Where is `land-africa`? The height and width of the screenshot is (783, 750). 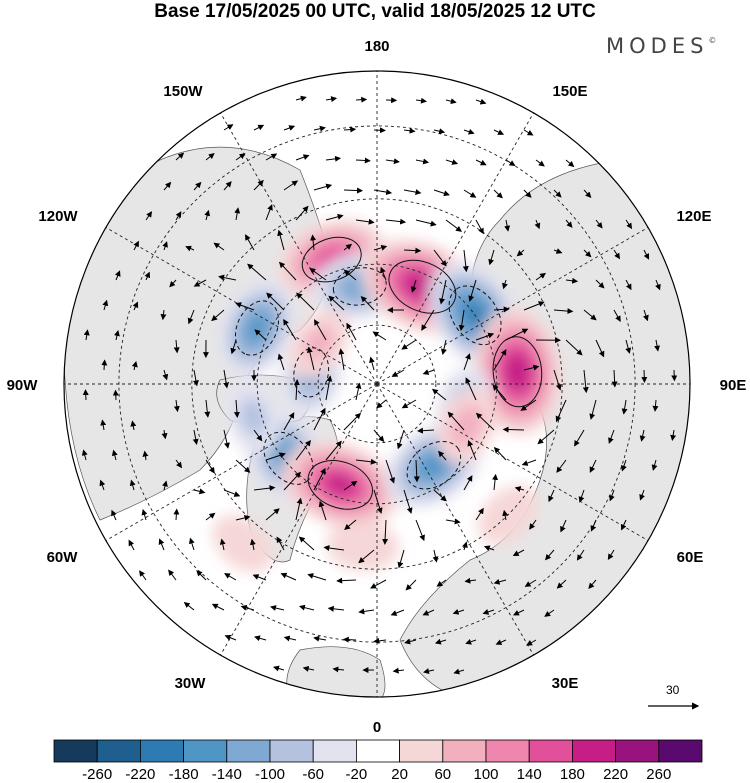
land-africa is located at coordinates (336, 671).